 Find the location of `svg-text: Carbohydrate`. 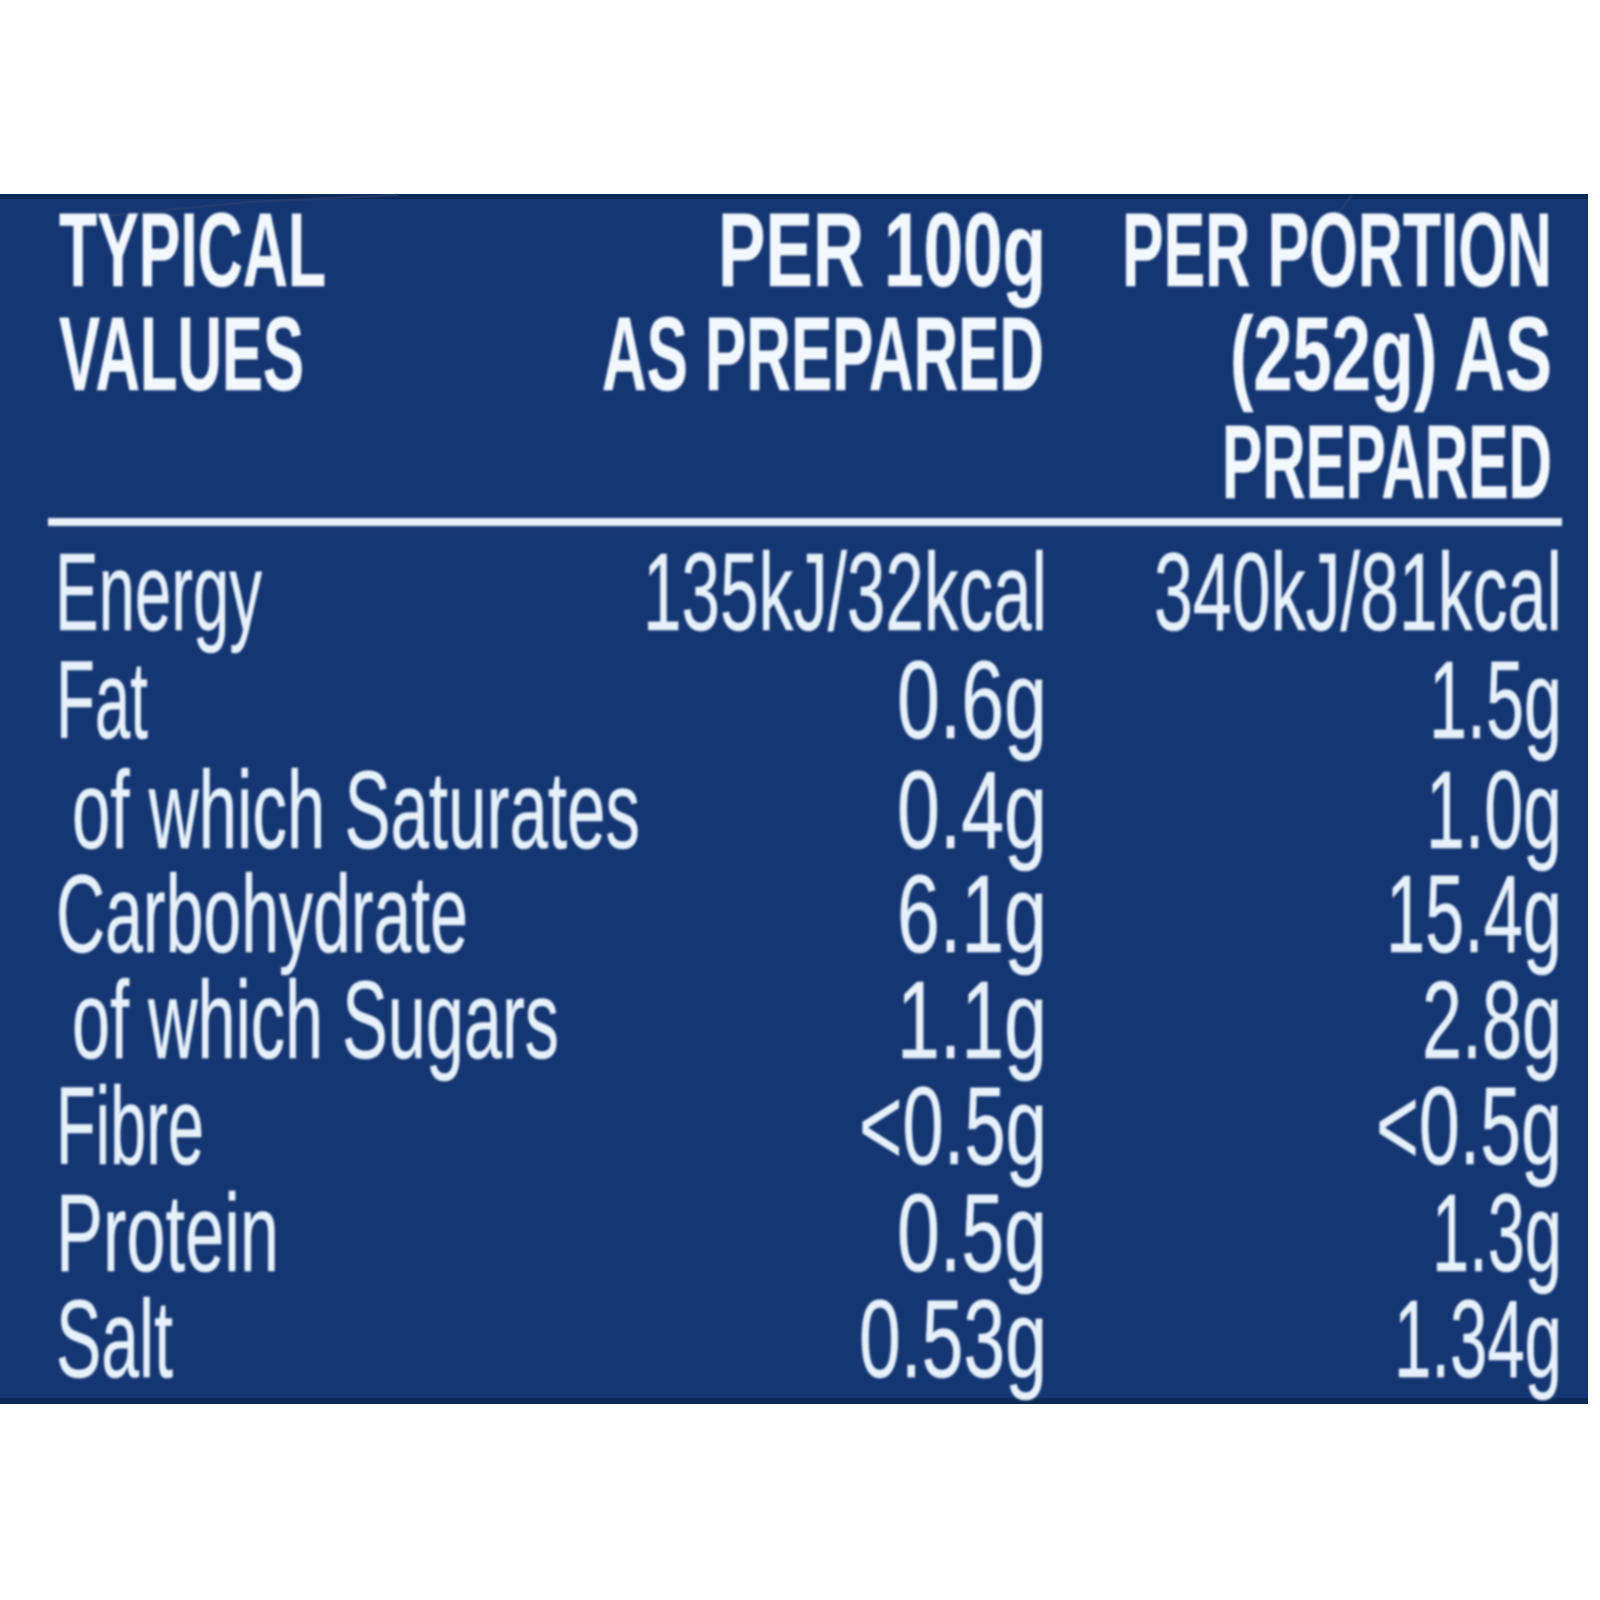

svg-text: Carbohydrate is located at coordinates (262, 914).